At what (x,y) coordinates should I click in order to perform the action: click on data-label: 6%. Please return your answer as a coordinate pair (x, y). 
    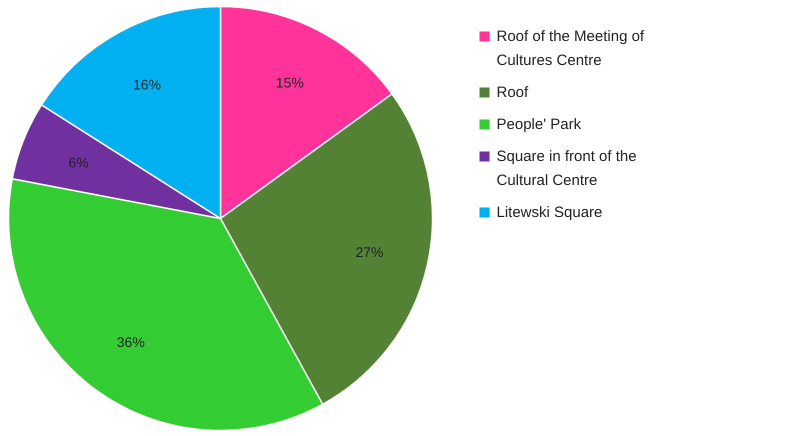
    Looking at the image, I should click on (78, 162).